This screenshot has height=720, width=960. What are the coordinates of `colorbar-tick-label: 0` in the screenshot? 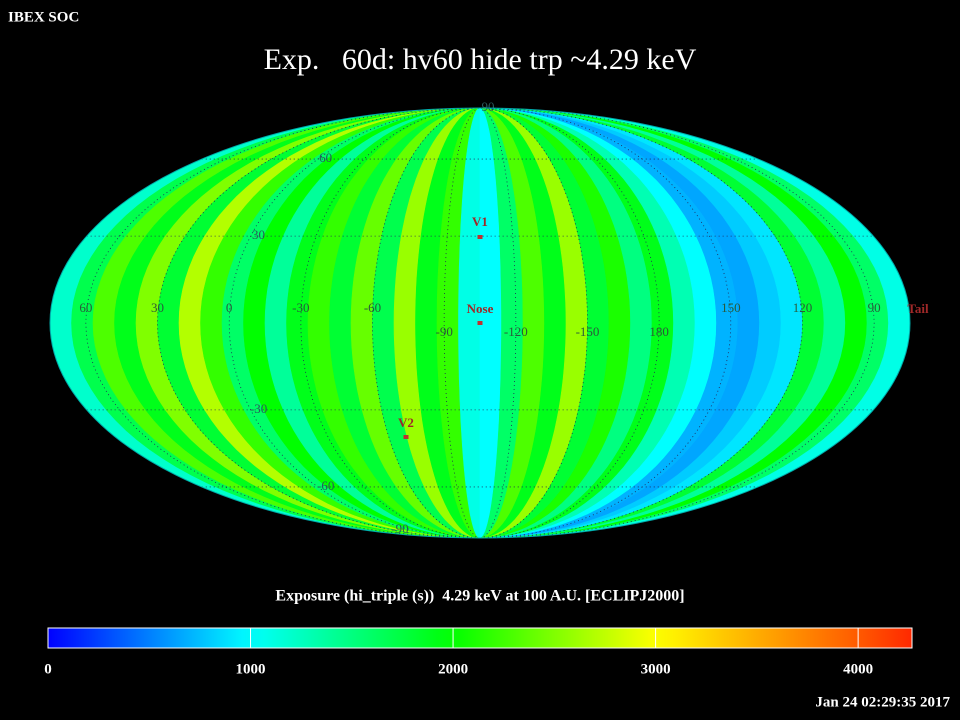 It's located at (48, 669).